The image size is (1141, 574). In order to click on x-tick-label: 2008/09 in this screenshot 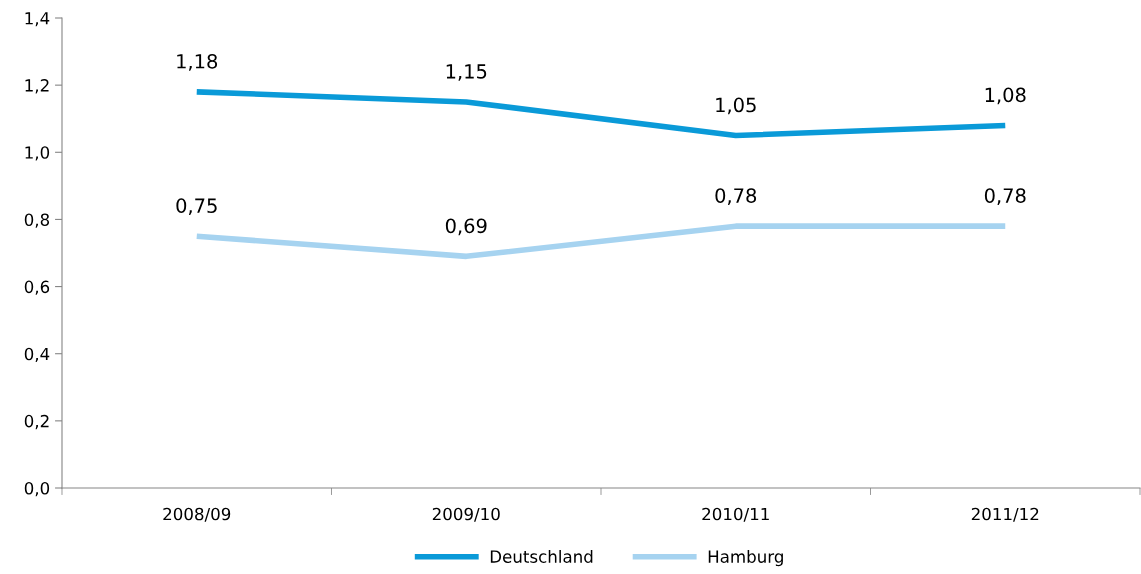, I will do `click(197, 514)`.